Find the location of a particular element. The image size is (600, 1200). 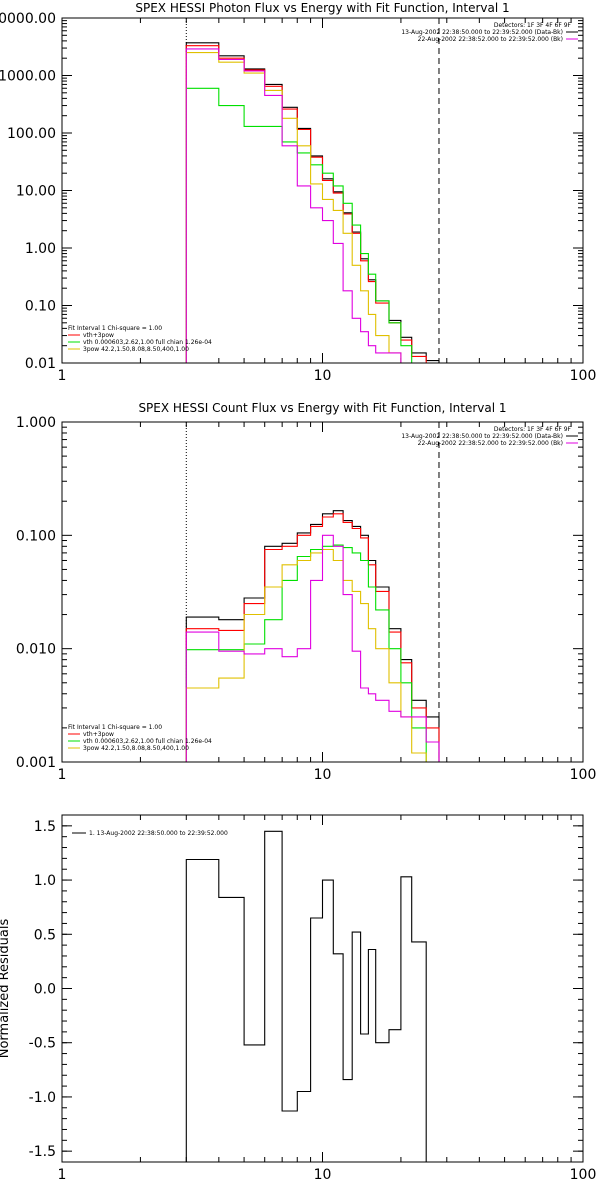

y-tick-label: 1.5 is located at coordinates (45, 827).